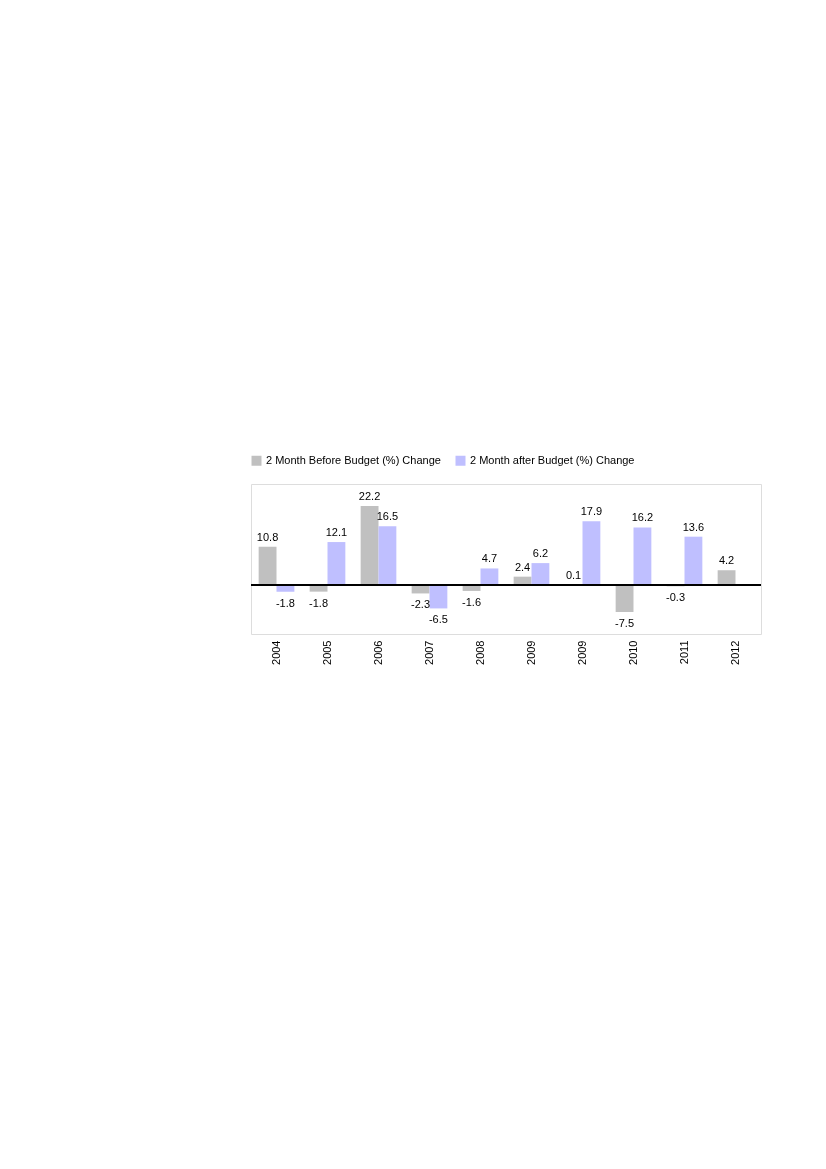 Image resolution: width=826 pixels, height=1169 pixels. I want to click on x-tick-label: 2011, so click(683, 652).